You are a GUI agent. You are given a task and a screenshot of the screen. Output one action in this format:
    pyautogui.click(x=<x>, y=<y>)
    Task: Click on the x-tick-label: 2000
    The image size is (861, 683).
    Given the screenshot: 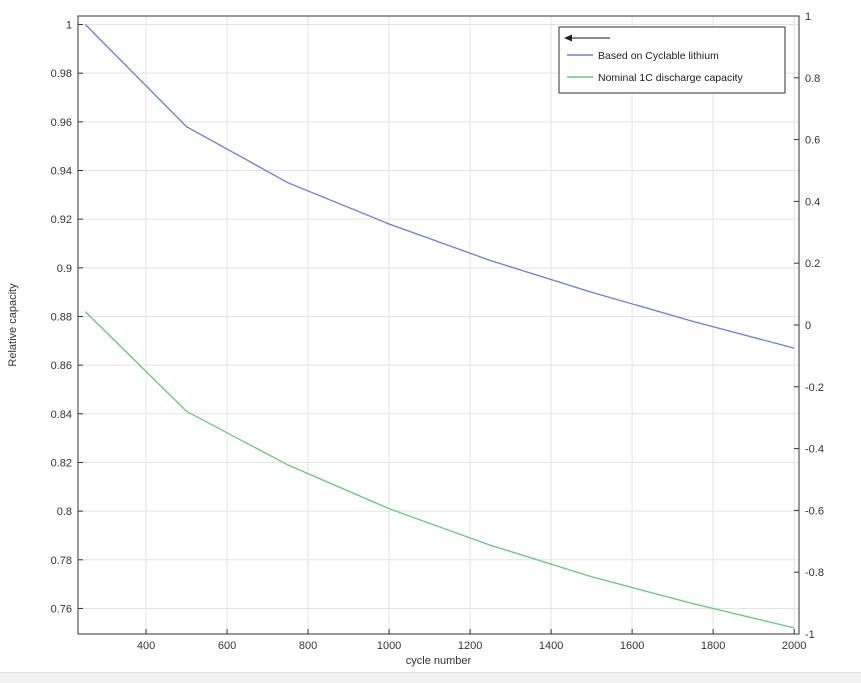 What is the action you would take?
    pyautogui.click(x=794, y=646)
    